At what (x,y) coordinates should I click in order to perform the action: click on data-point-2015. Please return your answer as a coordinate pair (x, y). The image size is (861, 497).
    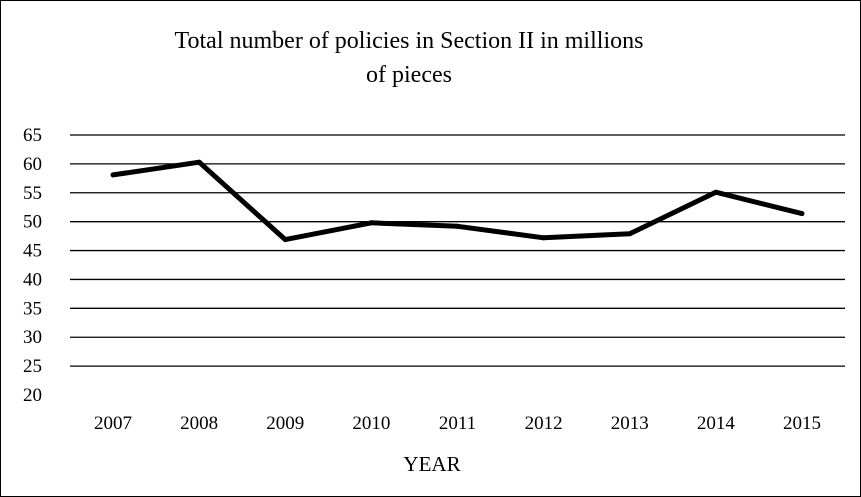
    Looking at the image, I should click on (802, 214).